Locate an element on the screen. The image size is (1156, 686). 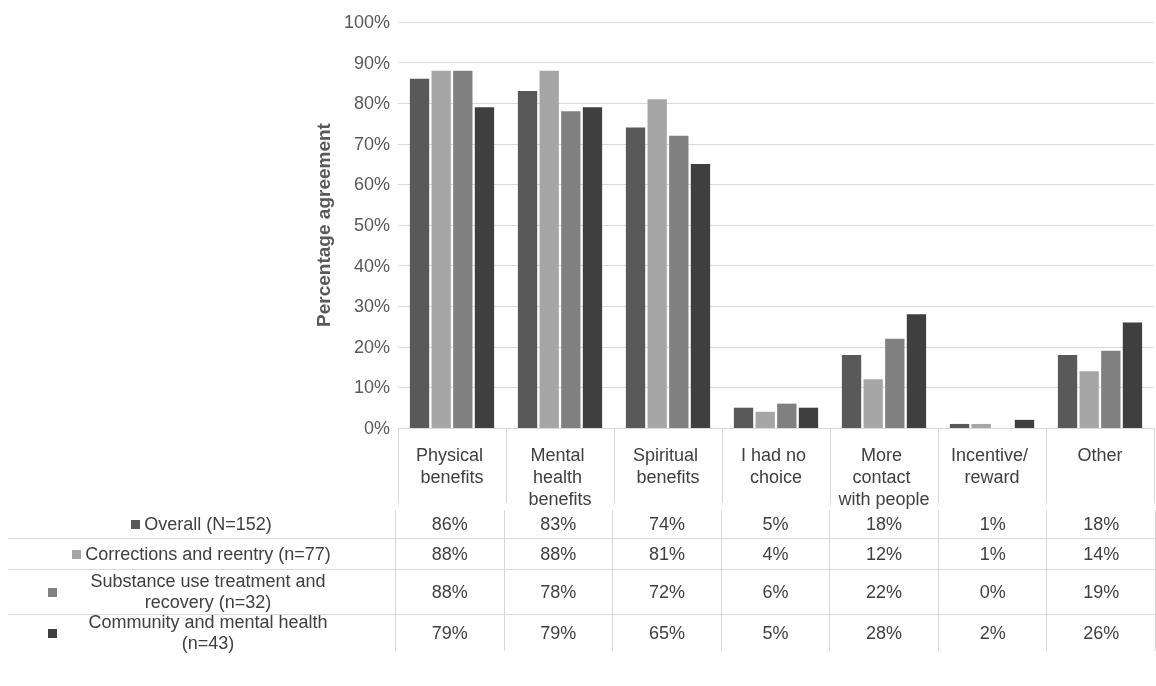
x-tick-label: More contact with people is located at coordinates (883, 477).